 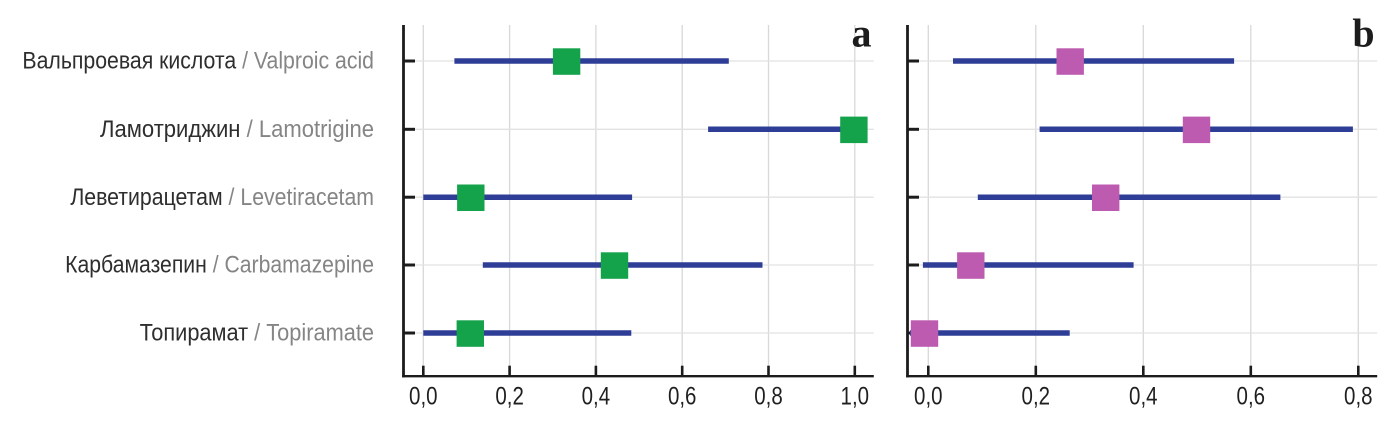 I want to click on svg-text: Топирамат / Topiramate, so click(x=257, y=332).